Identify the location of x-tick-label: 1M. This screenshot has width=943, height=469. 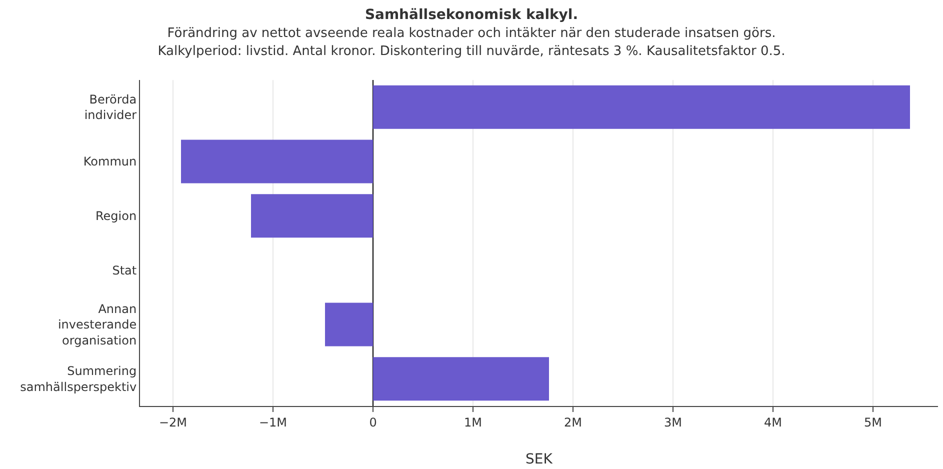
(473, 422).